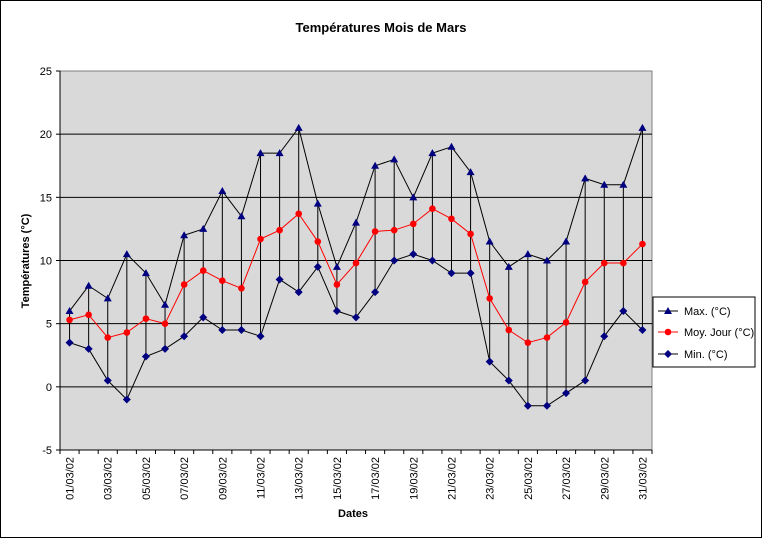 This screenshot has width=762, height=542. What do you see at coordinates (47, 451) in the screenshot?
I see `y-tick-label: -5` at bounding box center [47, 451].